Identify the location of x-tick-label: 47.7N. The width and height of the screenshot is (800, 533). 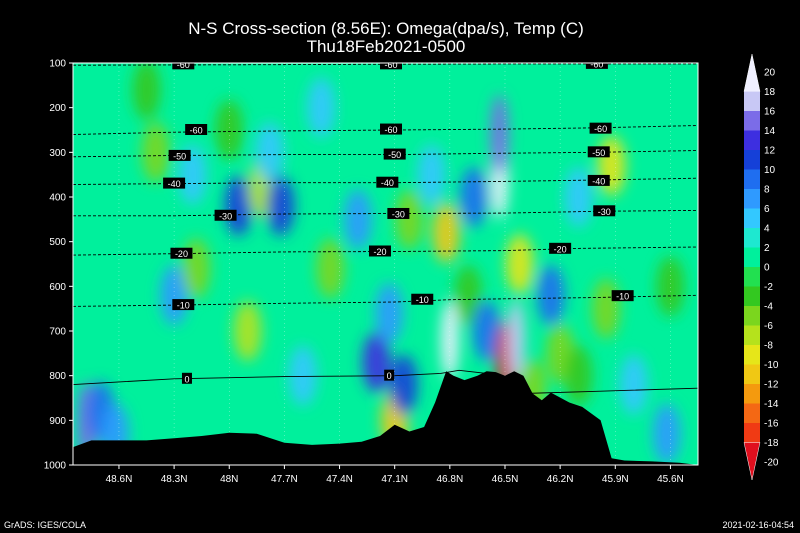
(284, 479).